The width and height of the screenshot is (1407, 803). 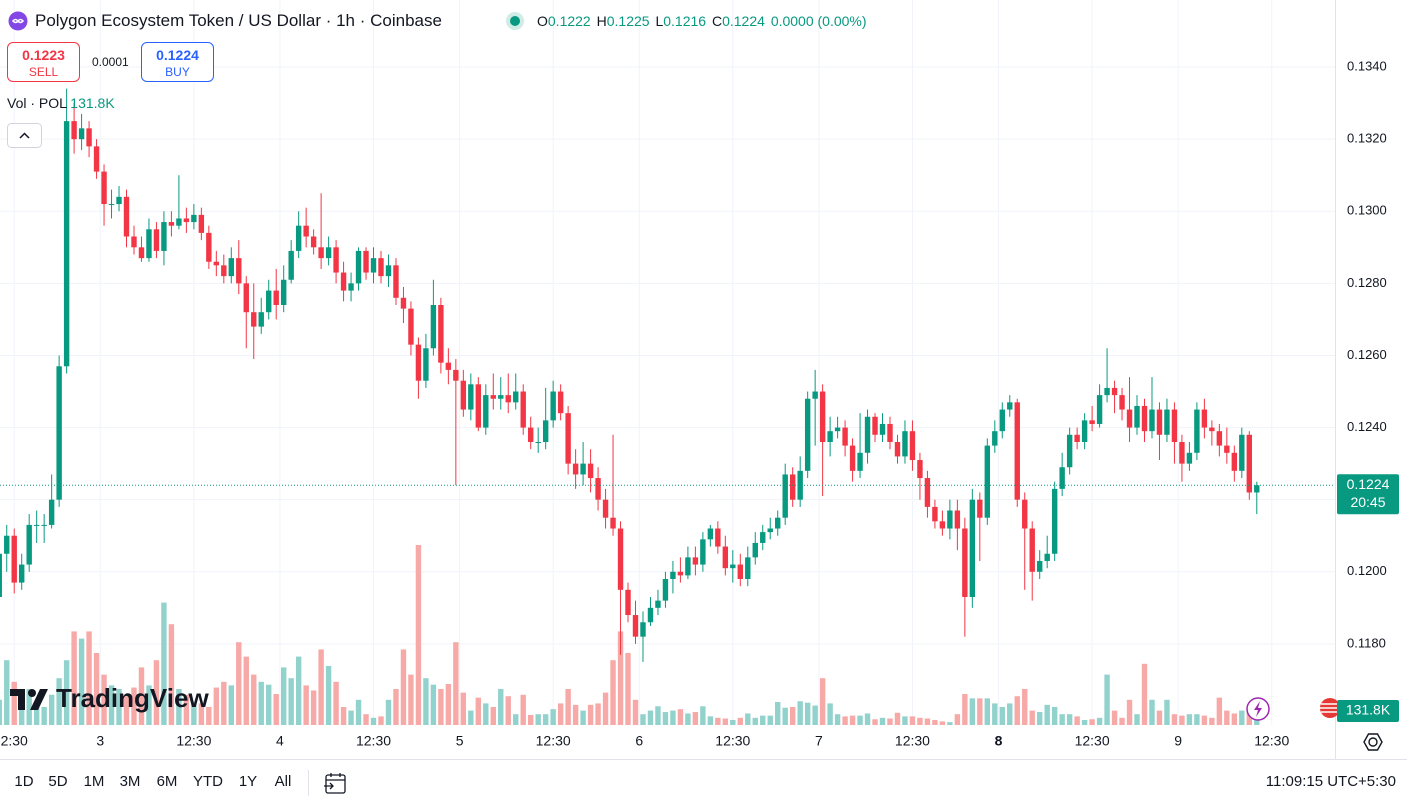 What do you see at coordinates (43, 62) in the screenshot?
I see `sell-button: 0.1223 SELL` at bounding box center [43, 62].